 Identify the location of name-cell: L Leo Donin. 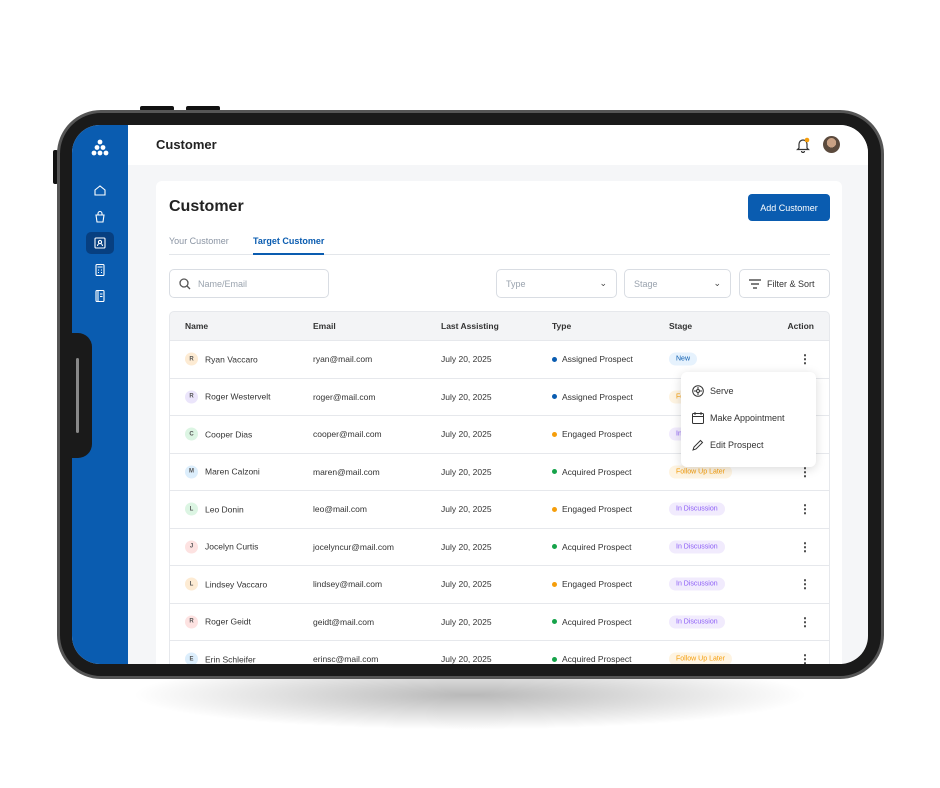
(214, 509).